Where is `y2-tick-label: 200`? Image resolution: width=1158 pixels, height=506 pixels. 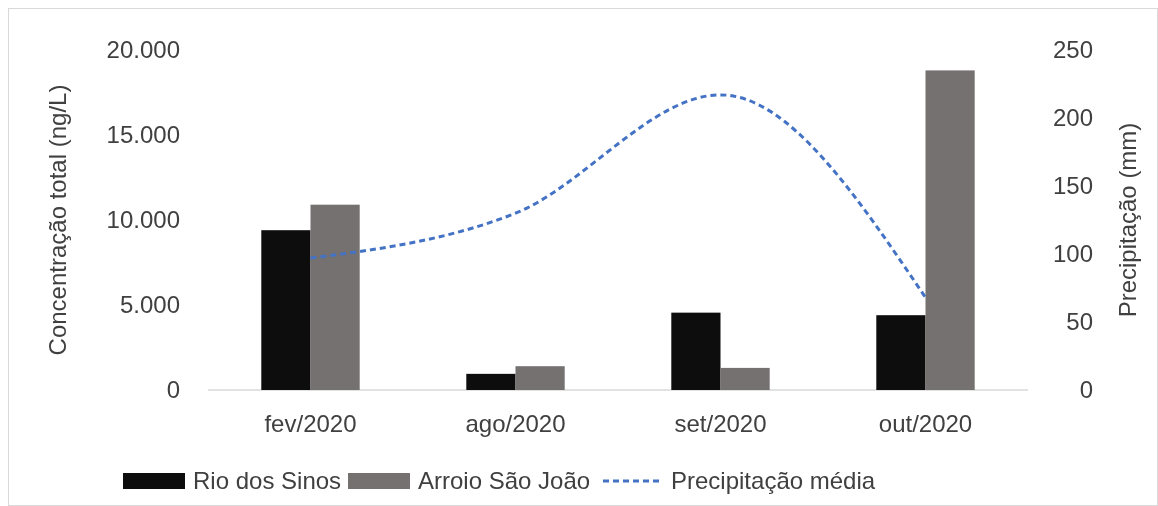
y2-tick-label: 200 is located at coordinates (1072, 118).